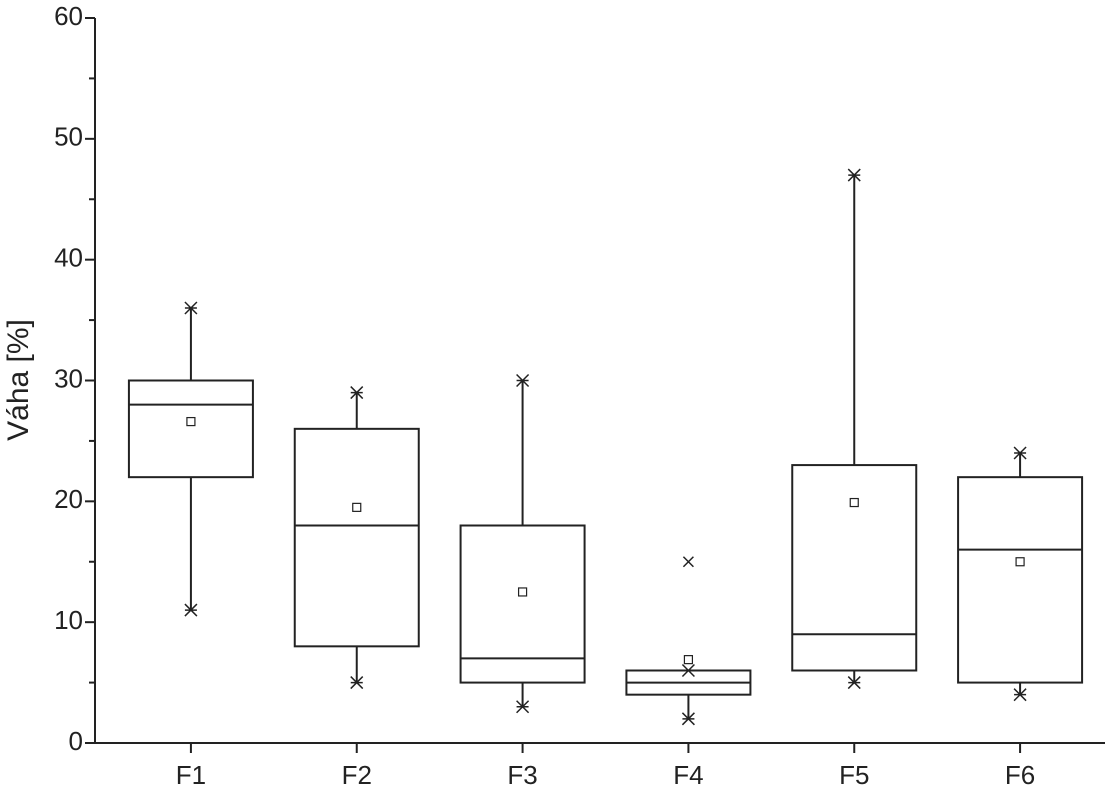  What do you see at coordinates (522, 775) in the screenshot?
I see `x-tick-label: F3` at bounding box center [522, 775].